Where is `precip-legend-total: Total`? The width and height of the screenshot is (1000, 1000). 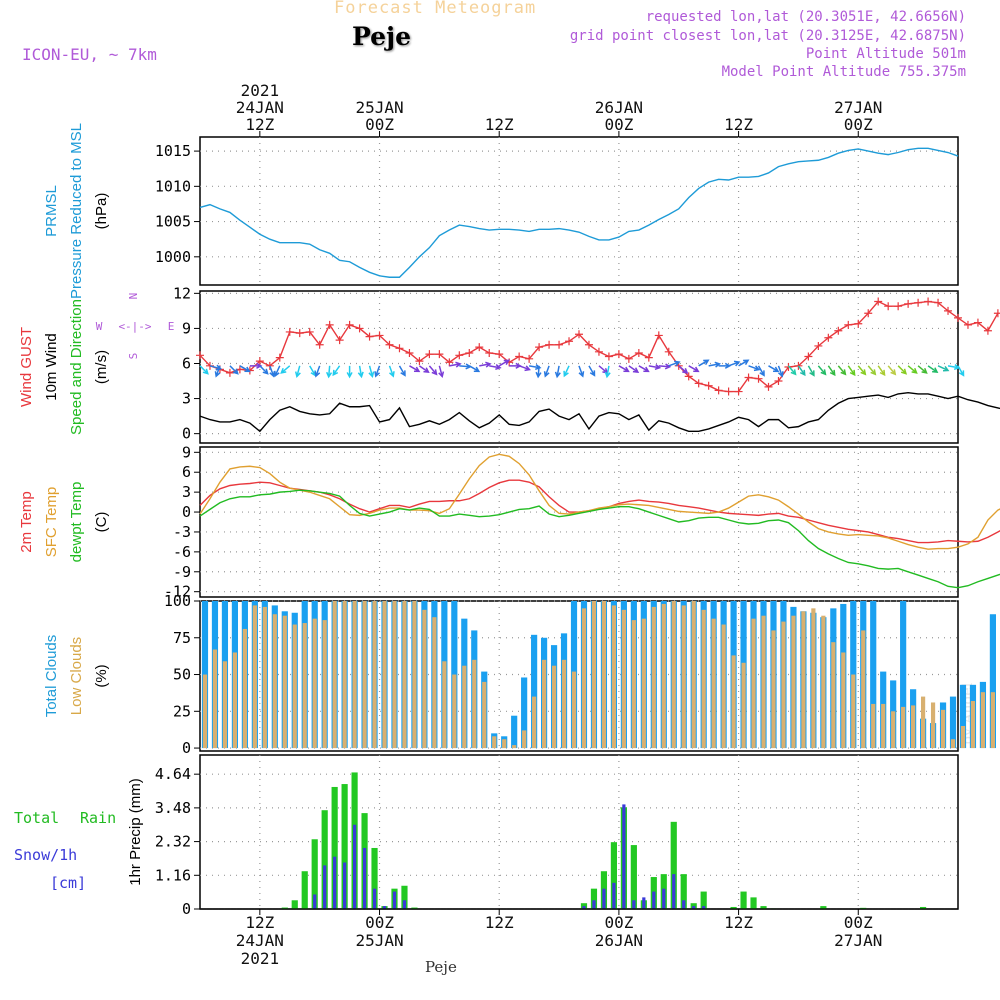
precip-legend-total: Total is located at coordinates (36, 818).